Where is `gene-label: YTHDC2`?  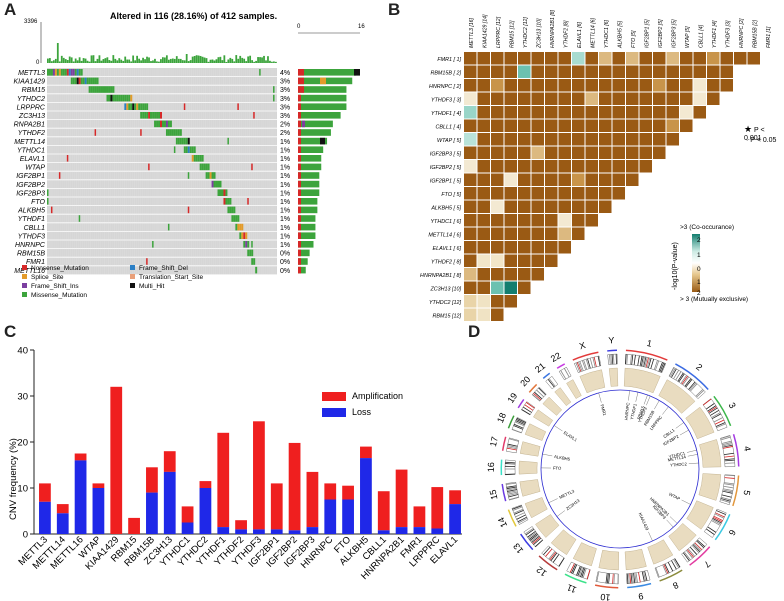
gene-label: YTHDC2 is located at coordinates (31, 99).